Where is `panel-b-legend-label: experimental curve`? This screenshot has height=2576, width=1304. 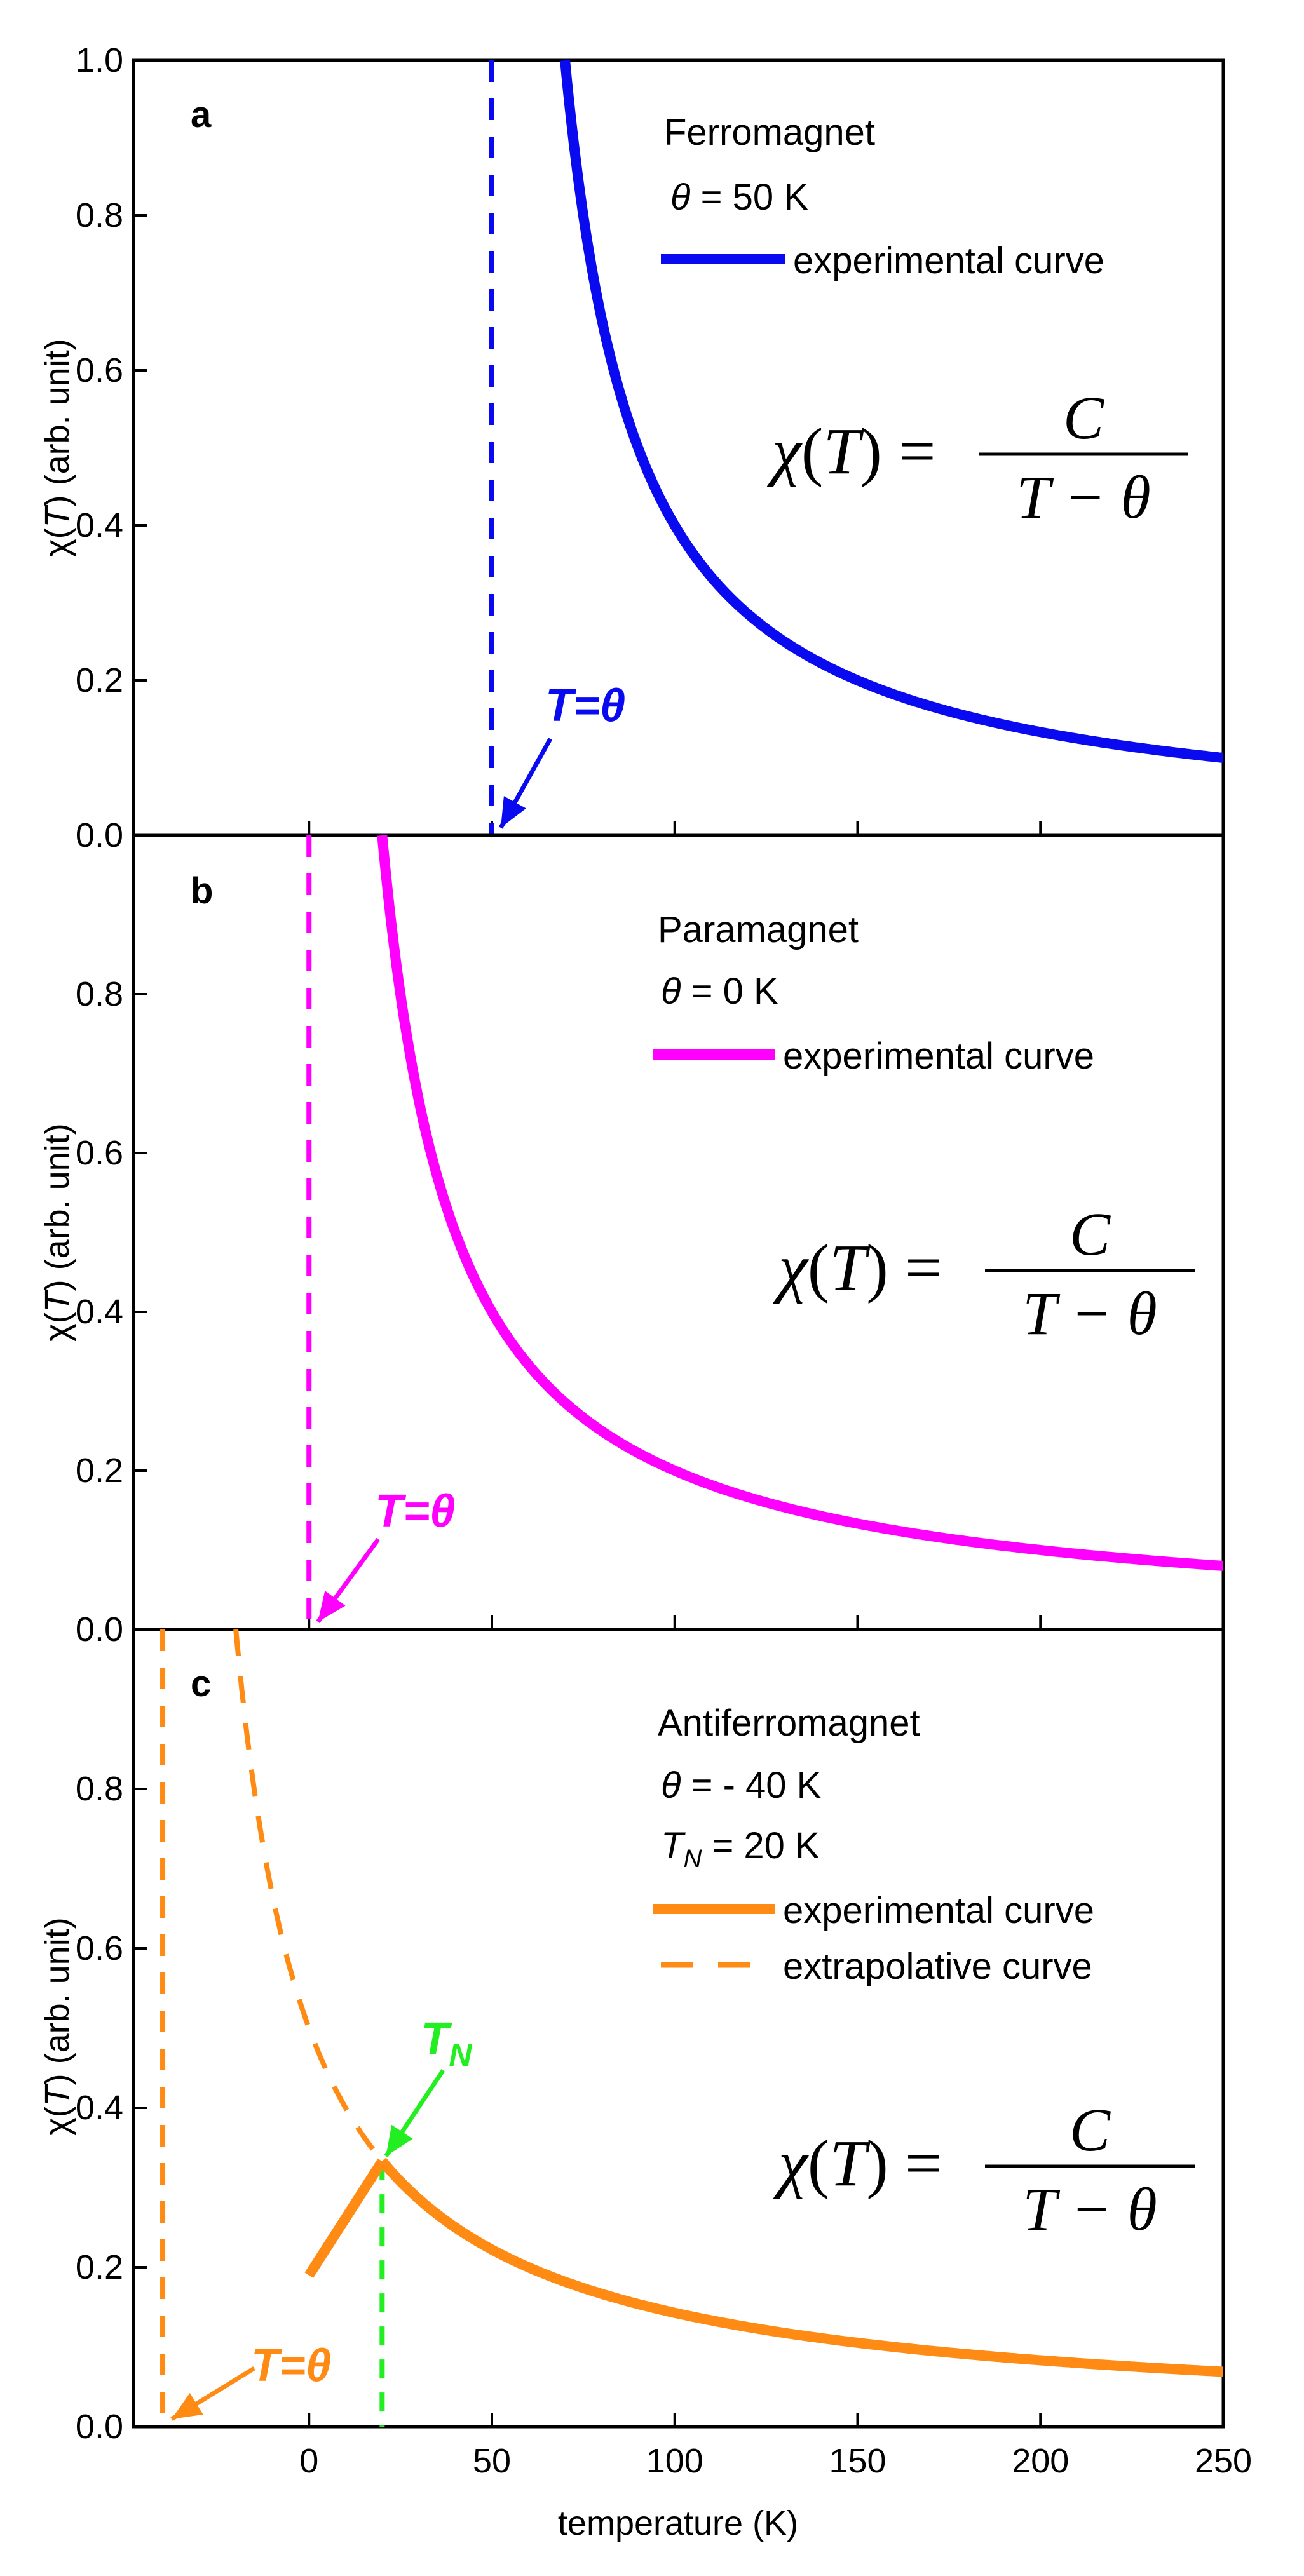 panel-b-legend-label: experimental curve is located at coordinates (938, 1056).